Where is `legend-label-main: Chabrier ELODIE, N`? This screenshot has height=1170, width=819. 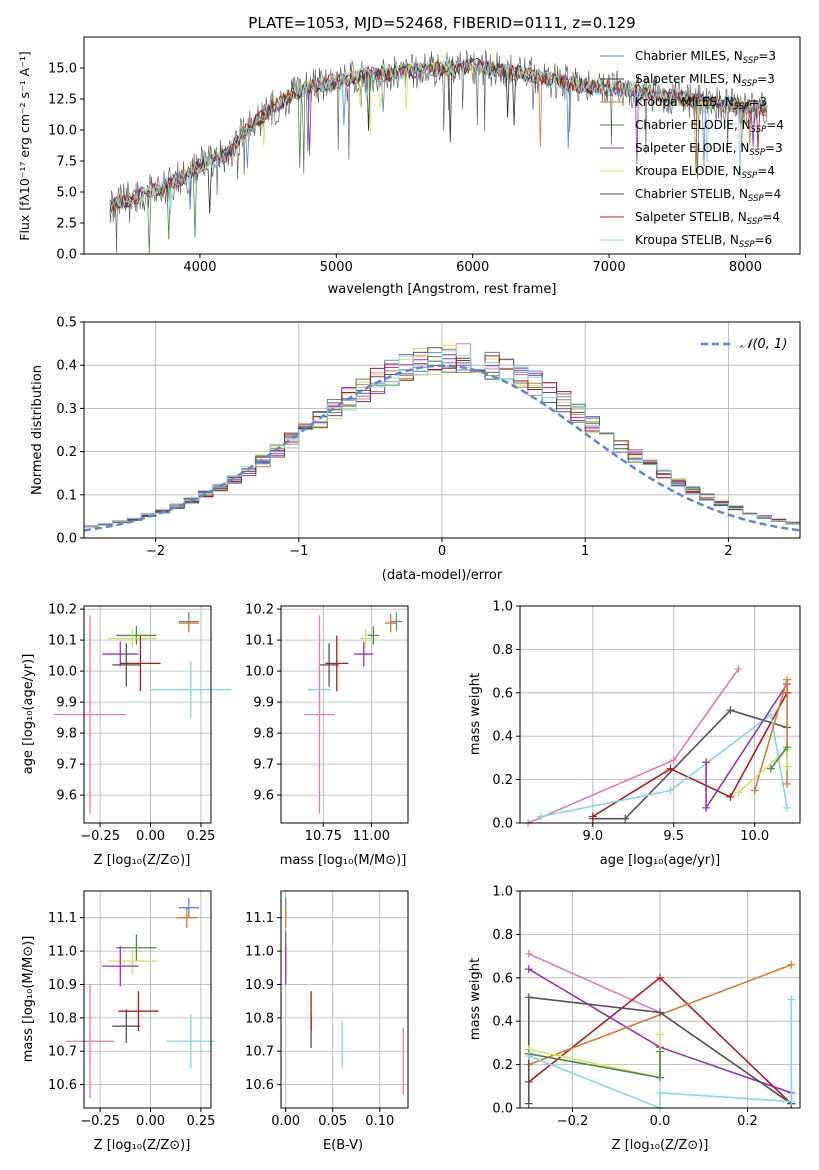 legend-label-main: Chabrier ELODIE, N is located at coordinates (693, 125).